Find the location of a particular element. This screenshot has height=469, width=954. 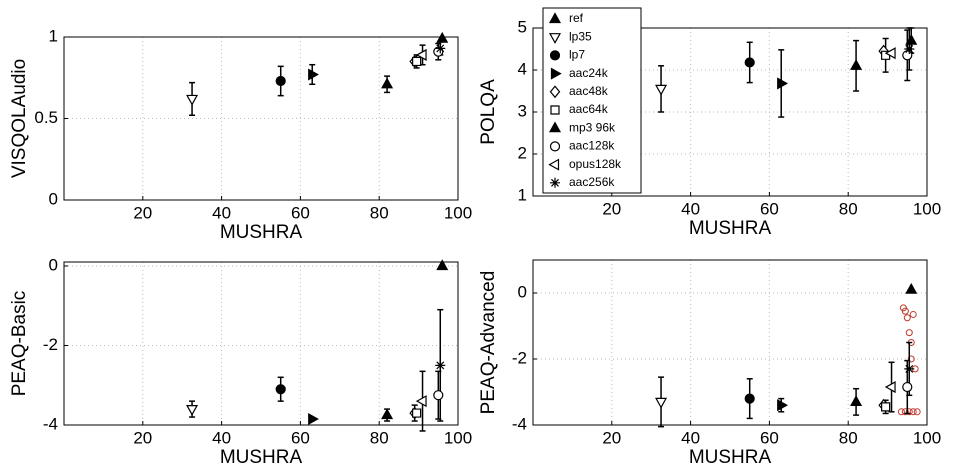

y-tick-label: 5 is located at coordinates (522, 26).